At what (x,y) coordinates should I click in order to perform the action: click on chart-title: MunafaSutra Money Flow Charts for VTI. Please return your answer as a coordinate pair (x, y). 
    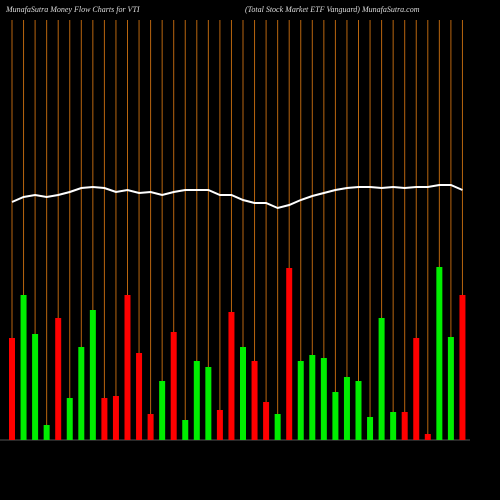
    Looking at the image, I should click on (72, 9).